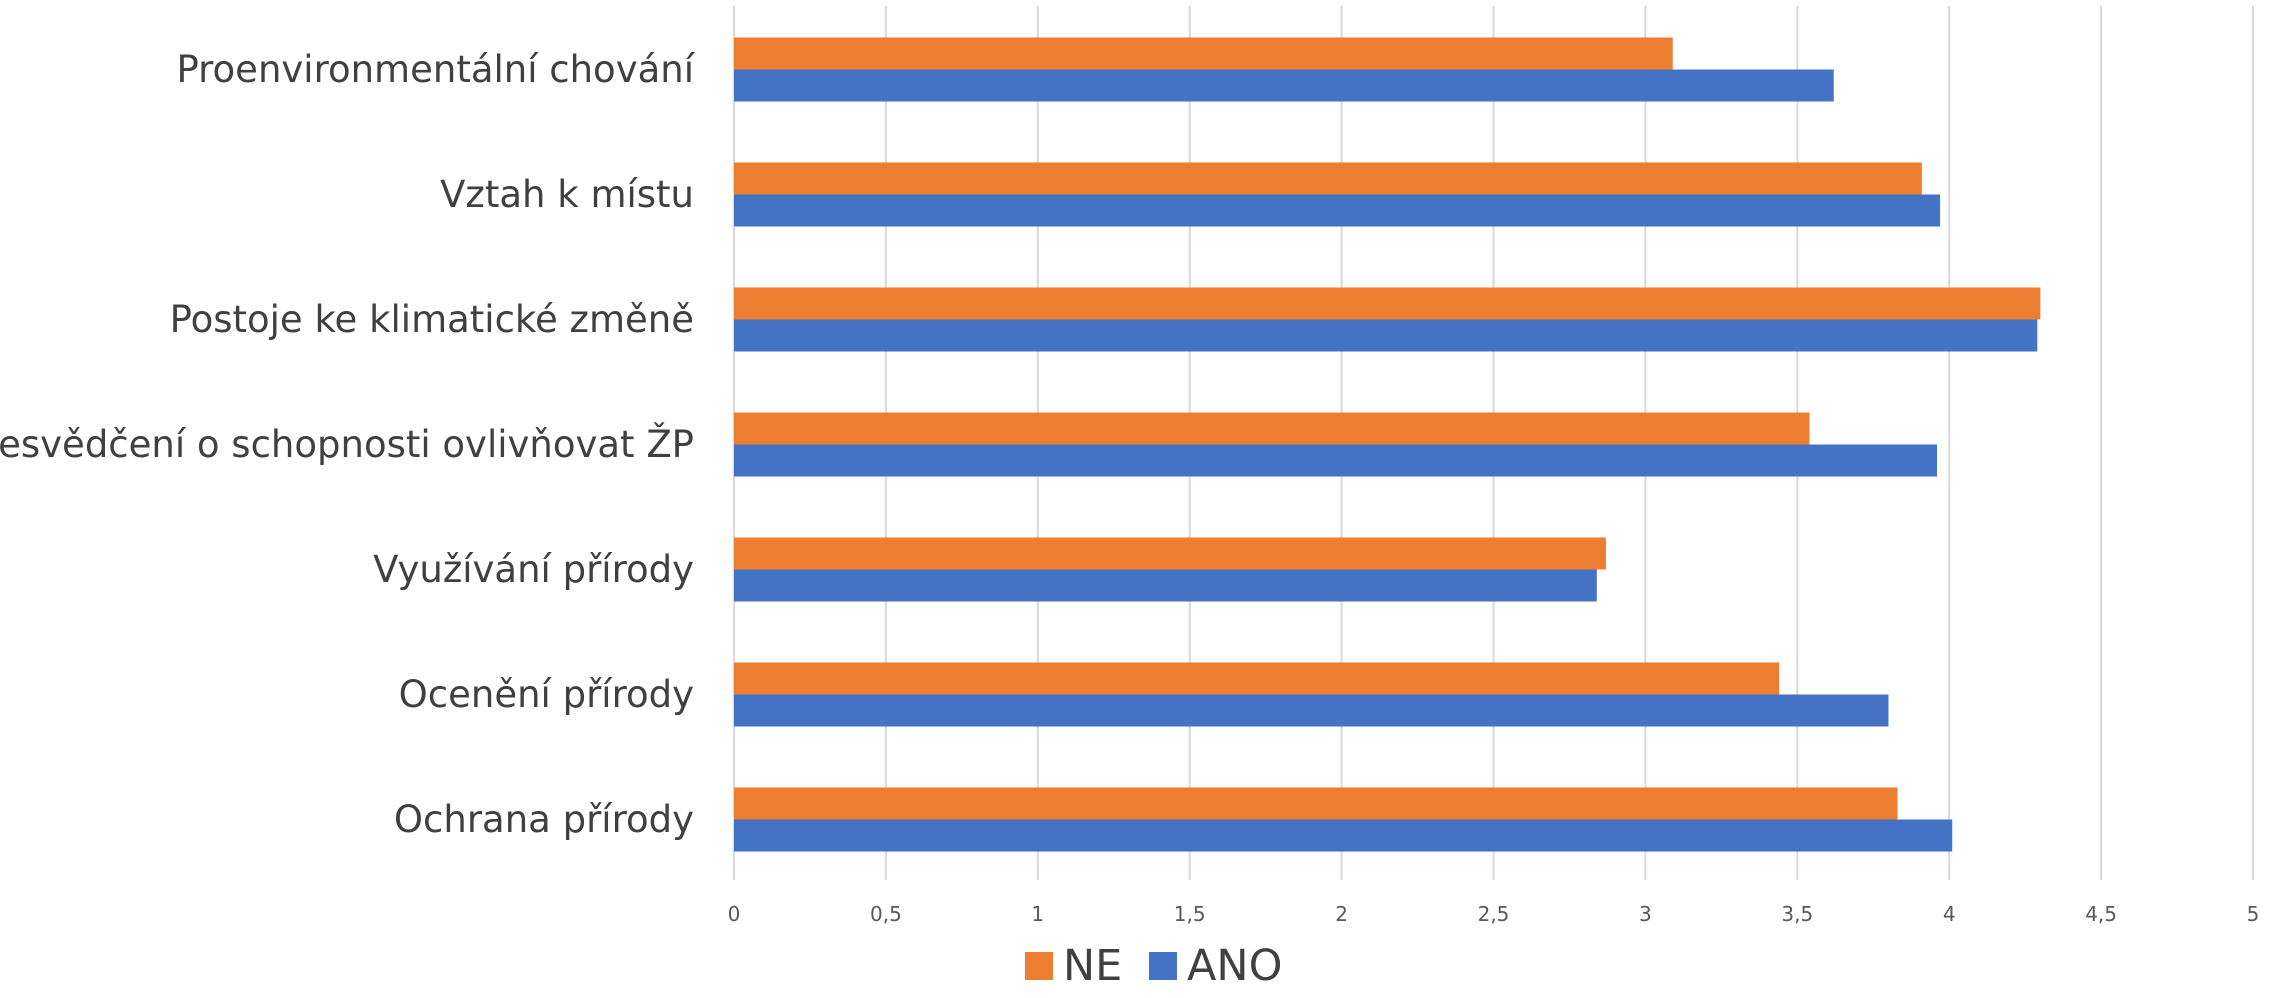  What do you see at coordinates (1645, 914) in the screenshot?
I see `x-tick-label: 3` at bounding box center [1645, 914].